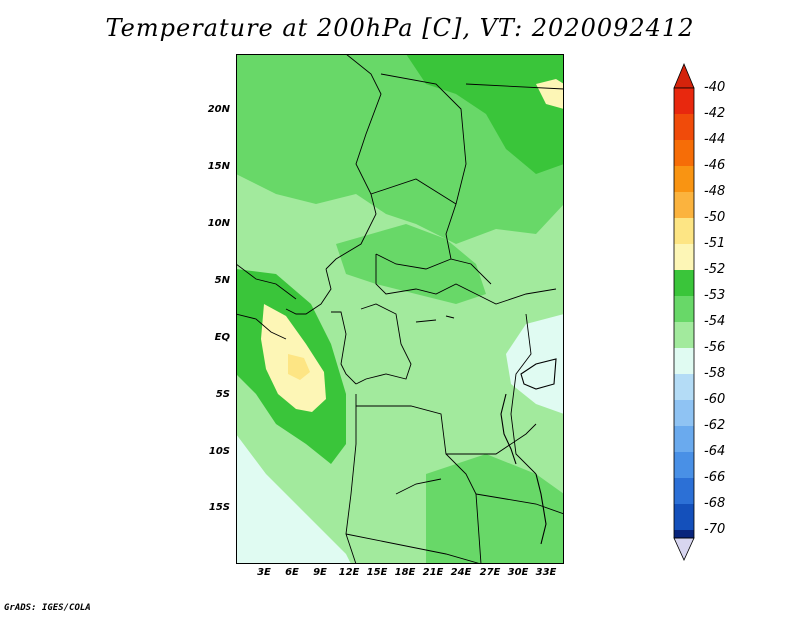  What do you see at coordinates (485, 114) in the screenshot?
I see `field-band-northeast` at bounding box center [485, 114].